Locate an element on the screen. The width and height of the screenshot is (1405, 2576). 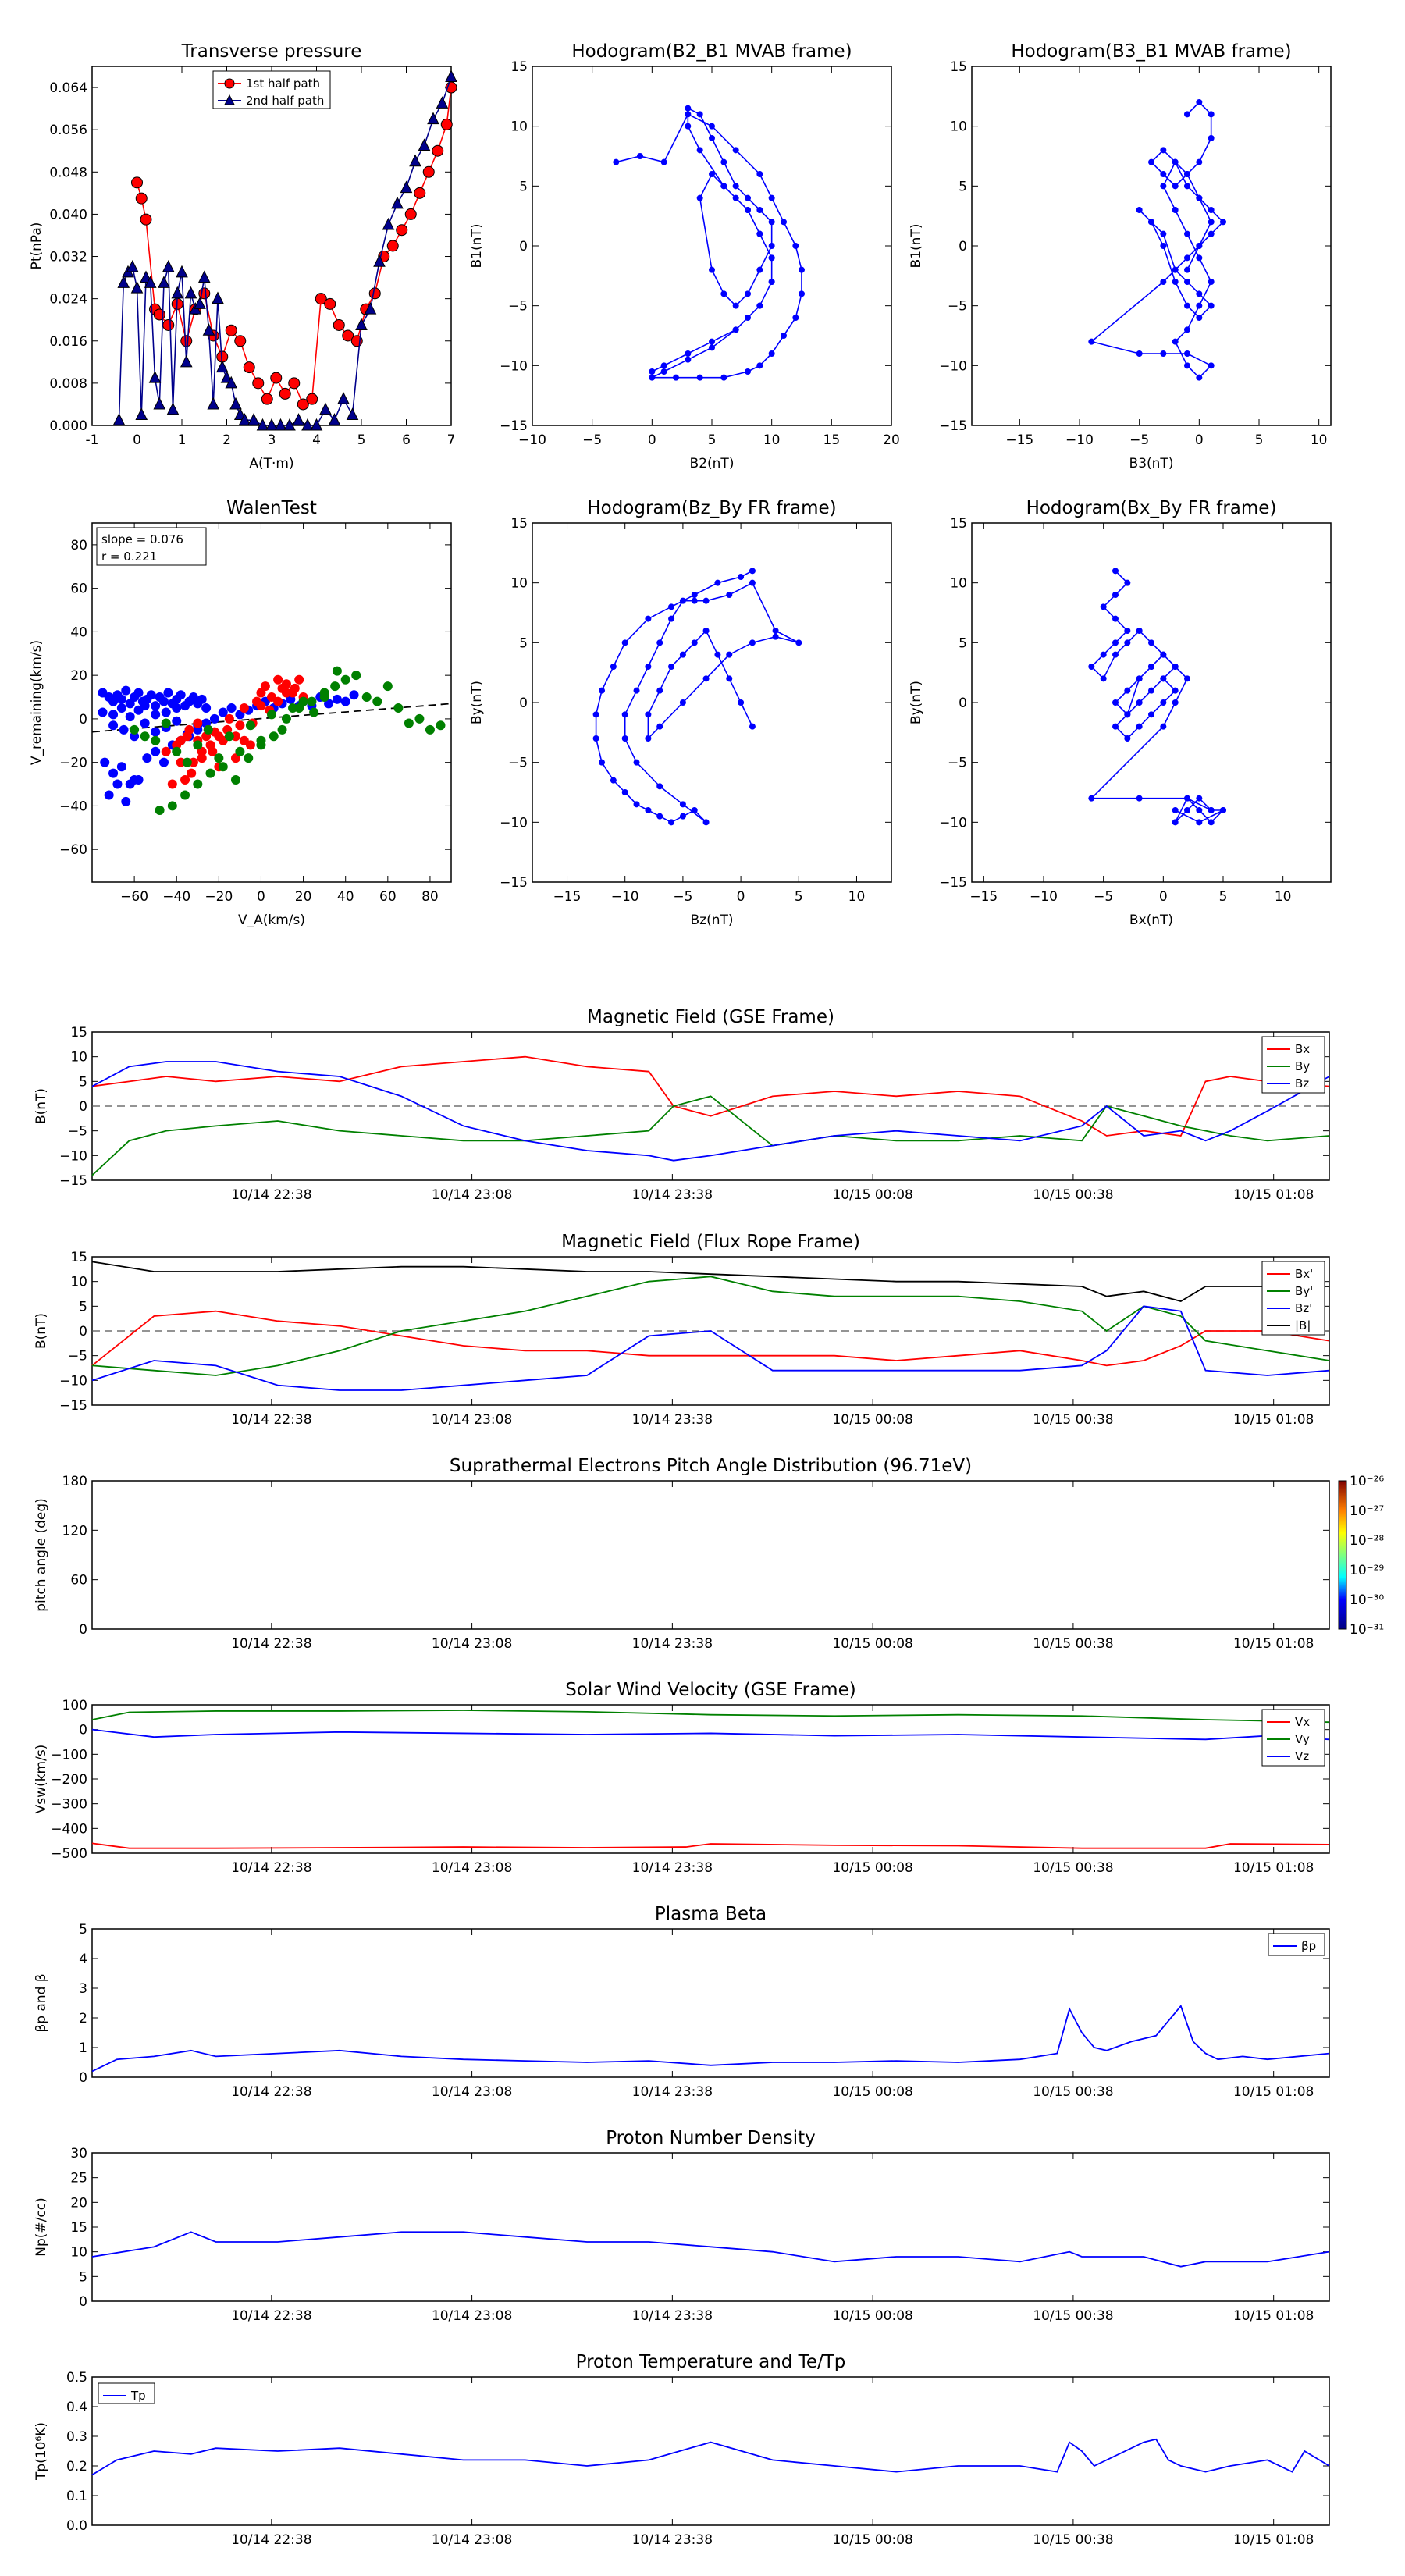
x-tick-label: 10/15 00:08 is located at coordinates (872, 2316).